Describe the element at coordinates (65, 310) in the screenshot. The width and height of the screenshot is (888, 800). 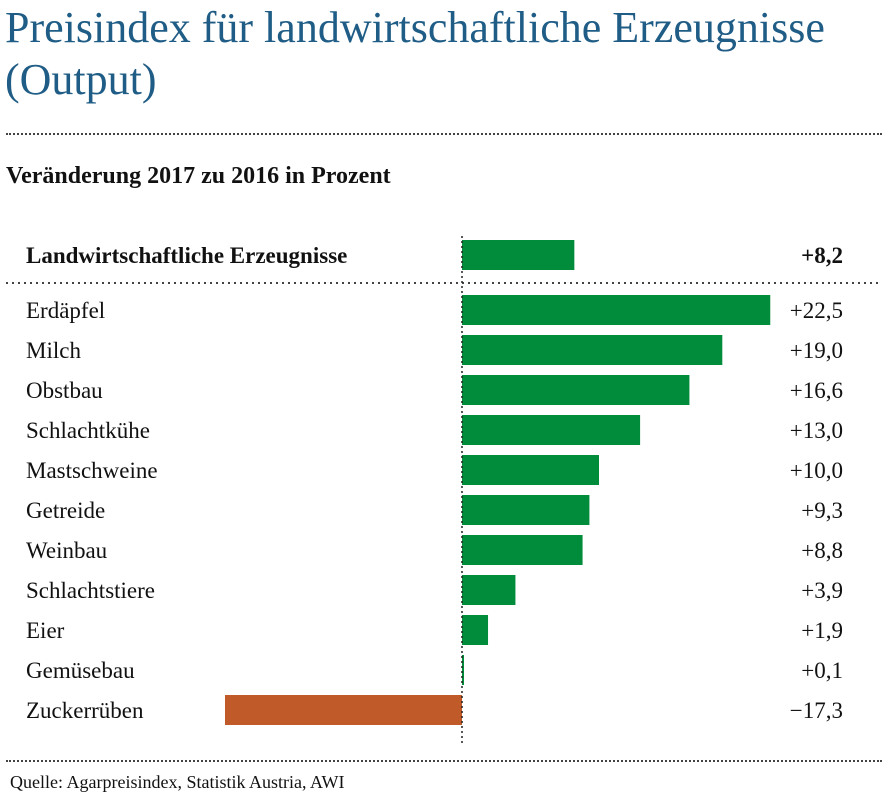
I see `category-label-0: Erdäpfel` at that location.